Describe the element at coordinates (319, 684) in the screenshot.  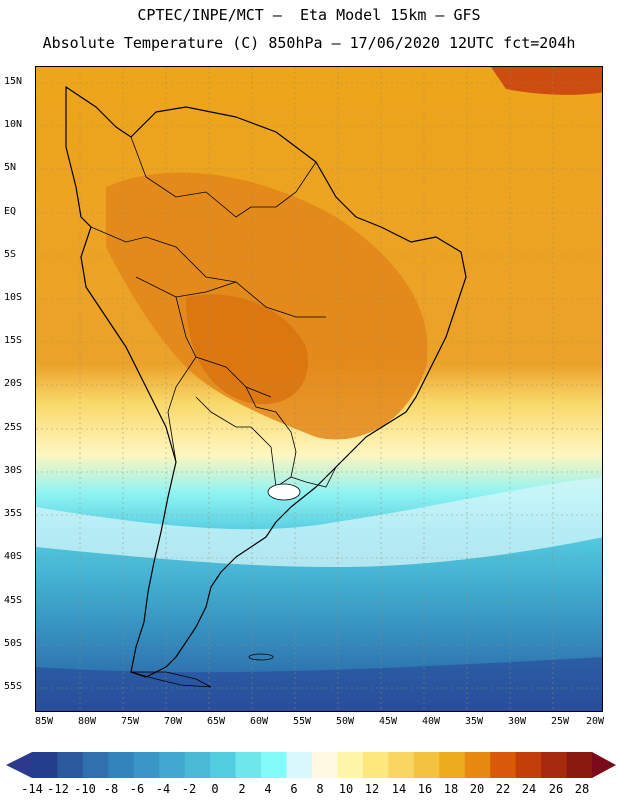
I see `cold-region` at that location.